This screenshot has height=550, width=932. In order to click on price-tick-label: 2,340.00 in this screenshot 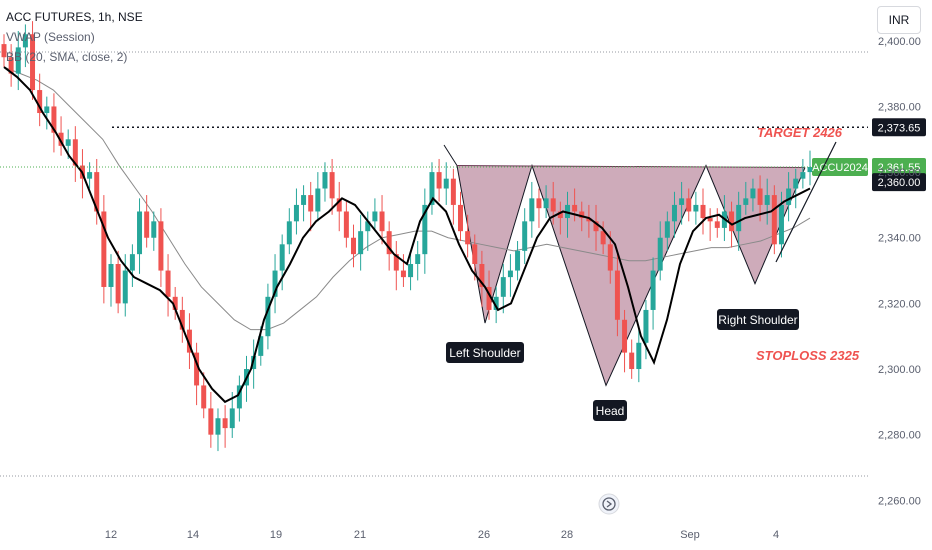, I will do `click(899, 239)`.